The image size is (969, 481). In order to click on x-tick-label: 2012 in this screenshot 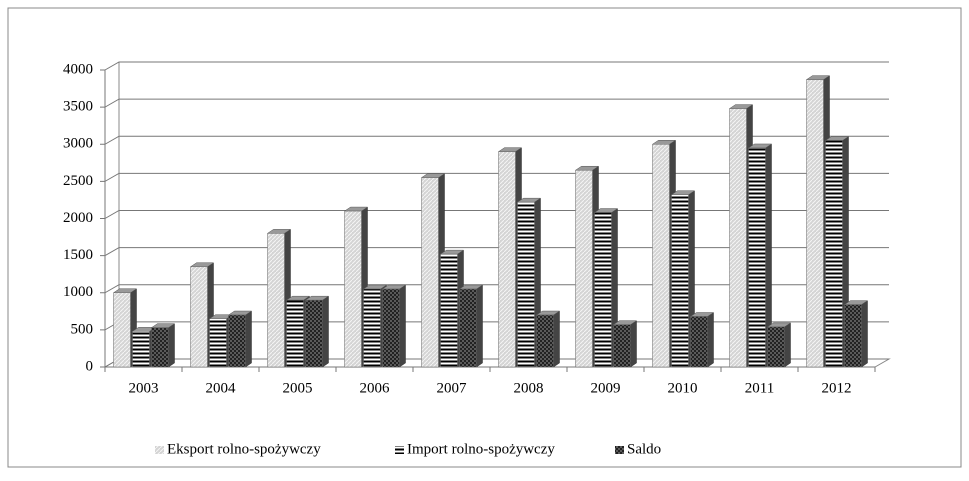, I will do `click(837, 388)`.